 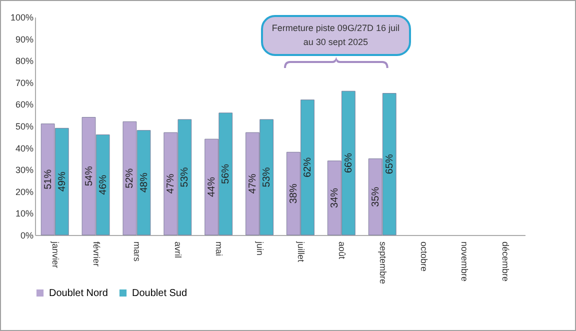 I want to click on data-label: 35%, so click(x=376, y=196).